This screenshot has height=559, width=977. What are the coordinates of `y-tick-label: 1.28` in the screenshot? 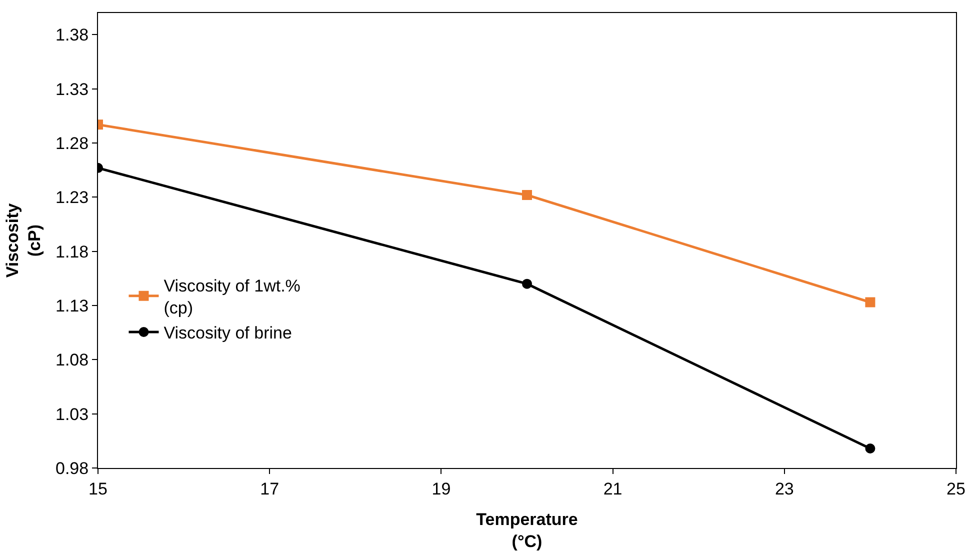 It's located at (72, 143).